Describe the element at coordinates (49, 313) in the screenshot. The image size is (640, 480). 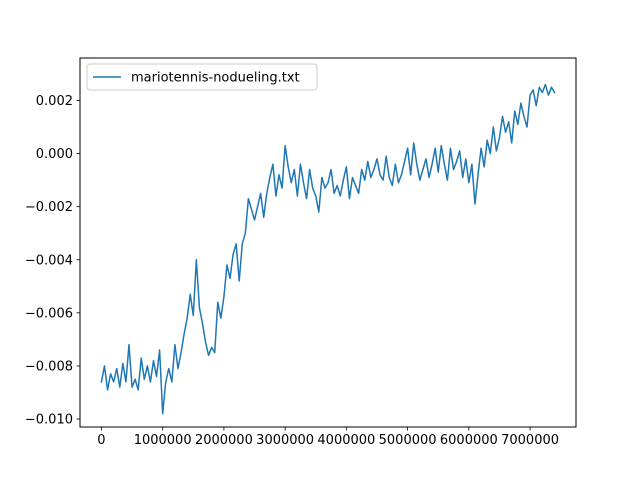
I see `y-tick-label: −0.006` at that location.